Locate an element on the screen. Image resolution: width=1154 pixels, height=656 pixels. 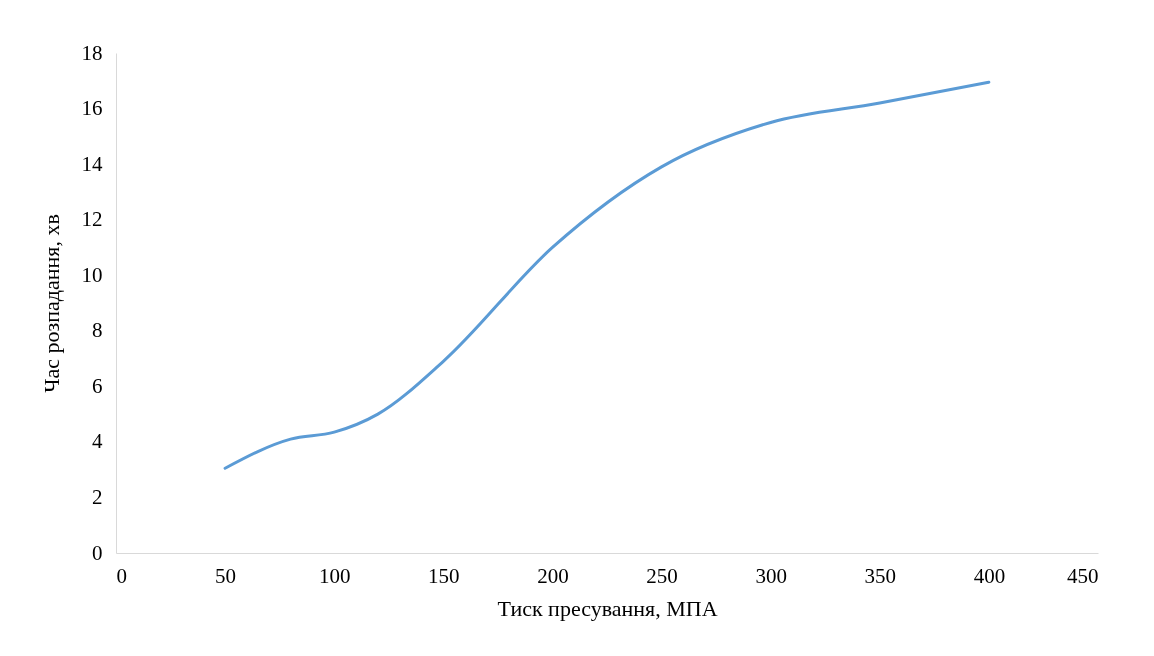
y-axis-title: Час розпадання, хв is located at coordinates (51, 303).